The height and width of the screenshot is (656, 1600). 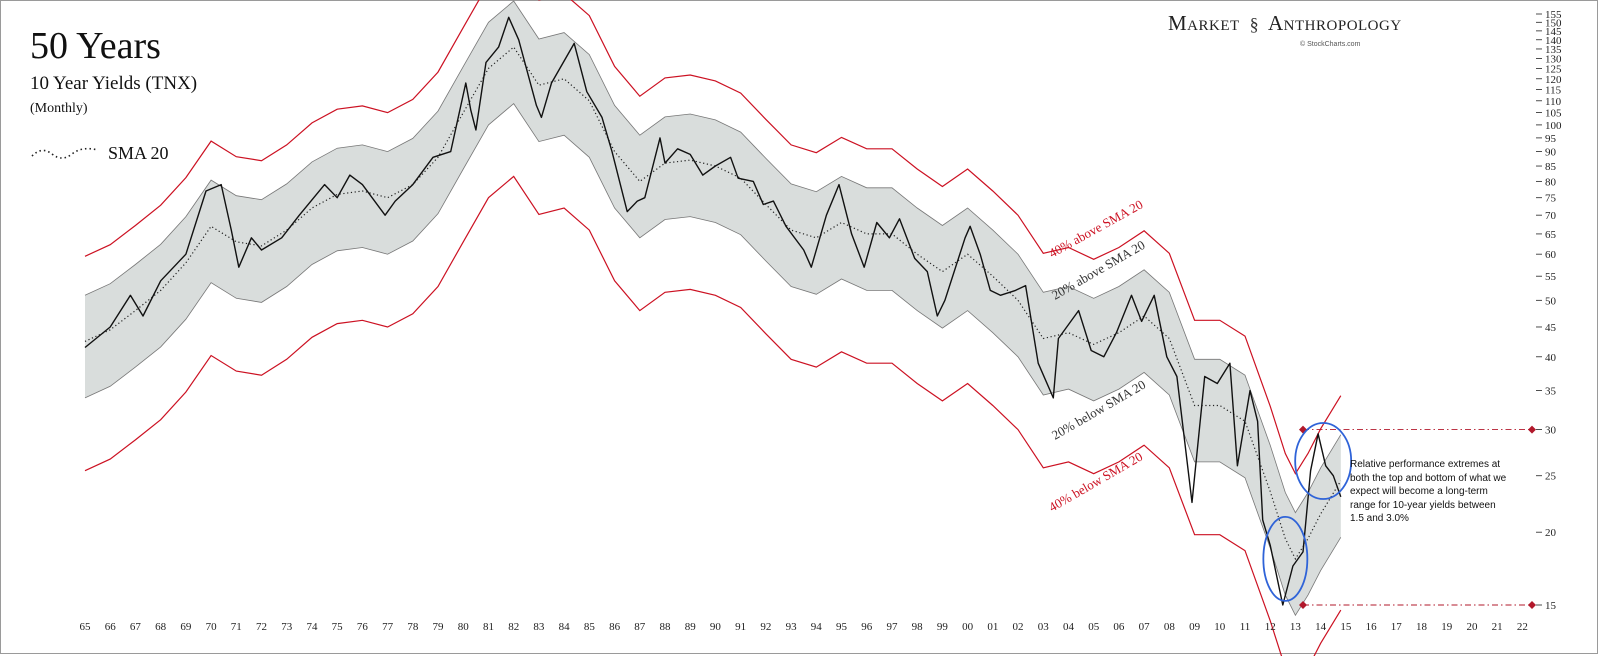 What do you see at coordinates (1553, 50) in the screenshot?
I see `y-tick-label-135: 135` at bounding box center [1553, 50].